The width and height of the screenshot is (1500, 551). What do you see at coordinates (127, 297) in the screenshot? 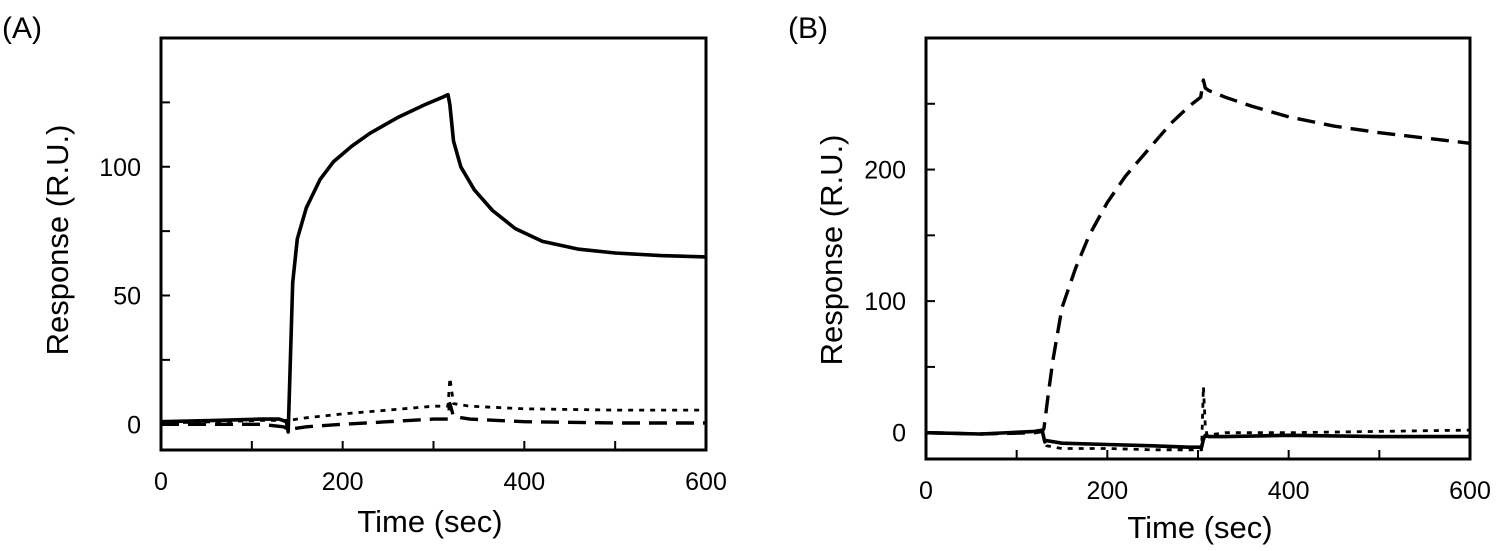
I see `panel-a-y-tick-label: 50` at bounding box center [127, 297].